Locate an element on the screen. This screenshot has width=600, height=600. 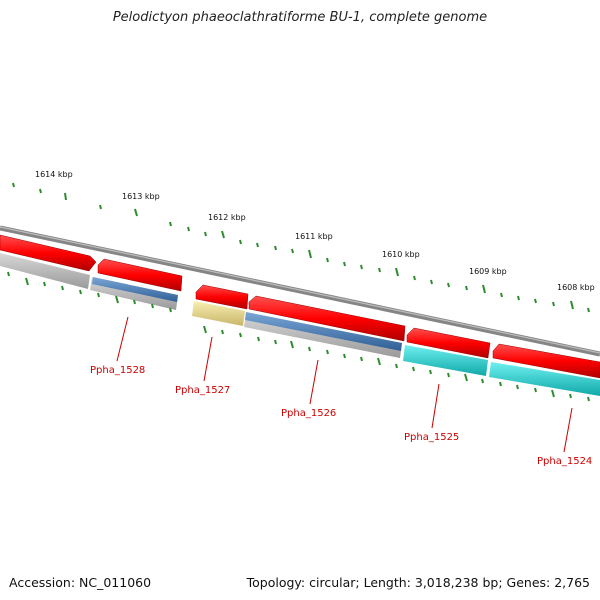
ruler-label: 1613 kbp is located at coordinates (141, 196).